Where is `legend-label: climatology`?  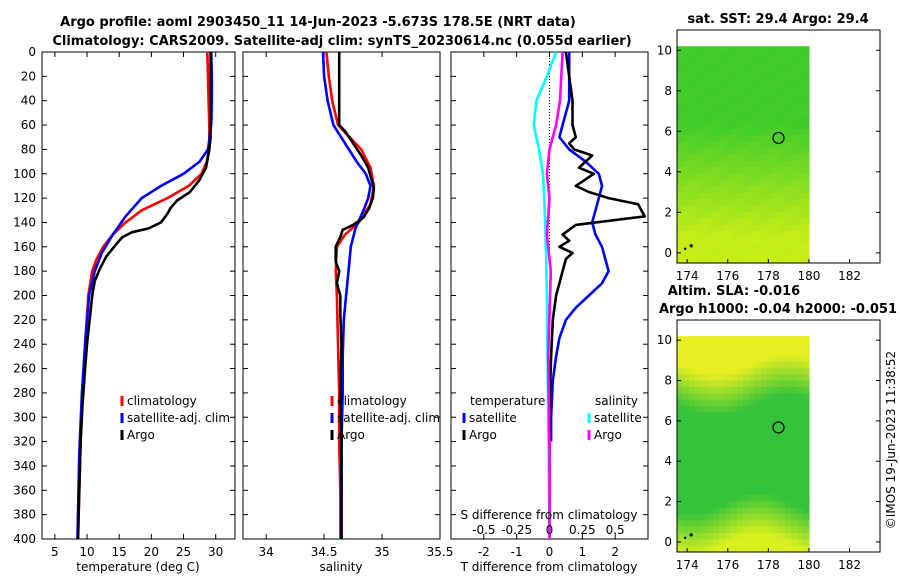 legend-label: climatology is located at coordinates (162, 401).